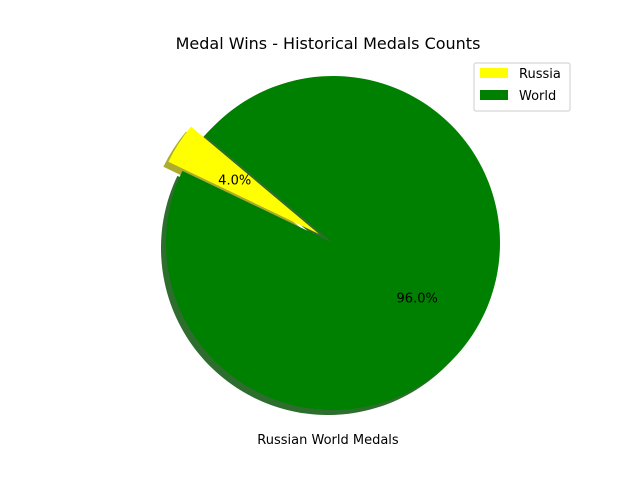 The height and width of the screenshot is (480, 640). I want to click on pie-slice-russia, so click(243, 180).